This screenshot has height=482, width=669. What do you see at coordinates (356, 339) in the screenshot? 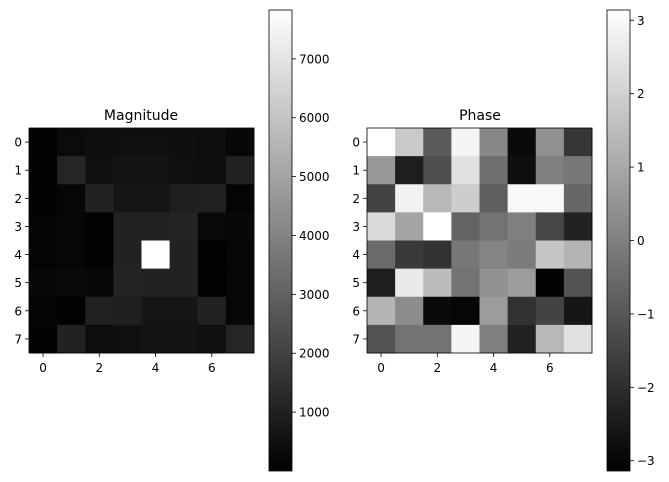
I see `phase-y-tick-label: 7` at bounding box center [356, 339].